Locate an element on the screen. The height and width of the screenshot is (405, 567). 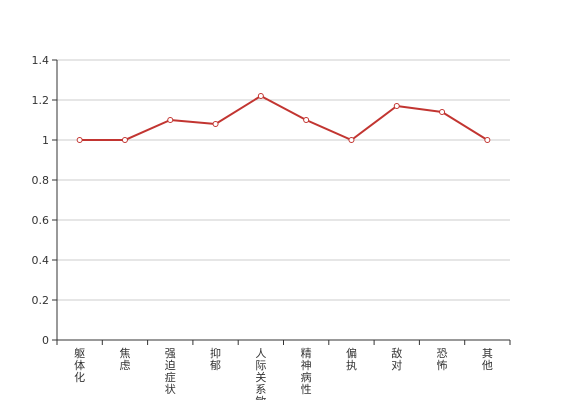
y-tick-label: 0 is located at coordinates (45, 340).